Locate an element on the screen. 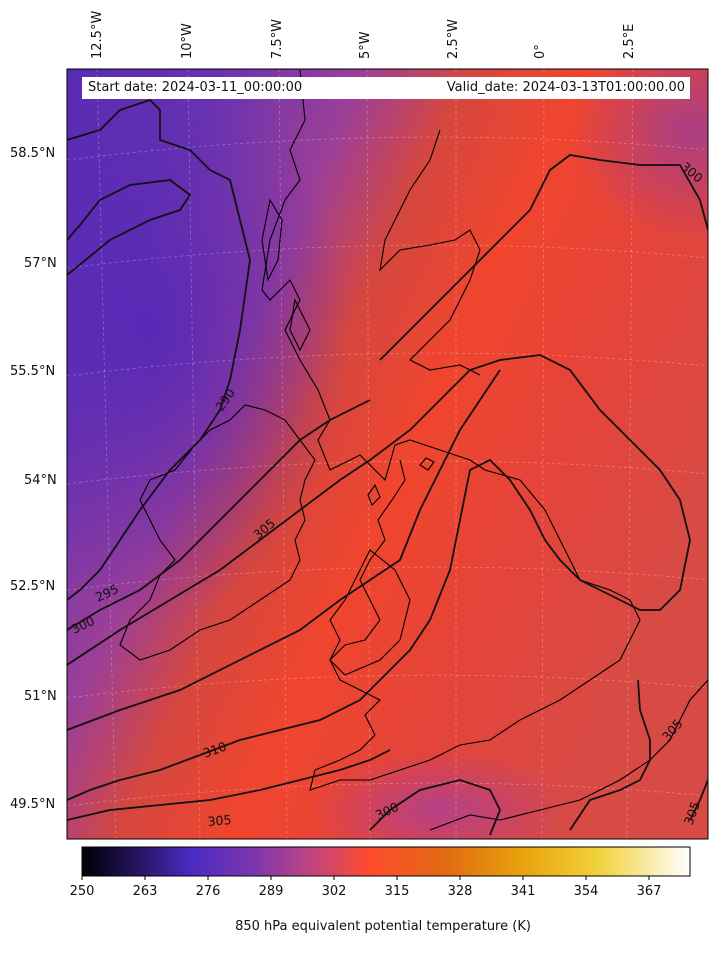  colorbar-tick-label: 354 is located at coordinates (586, 891).